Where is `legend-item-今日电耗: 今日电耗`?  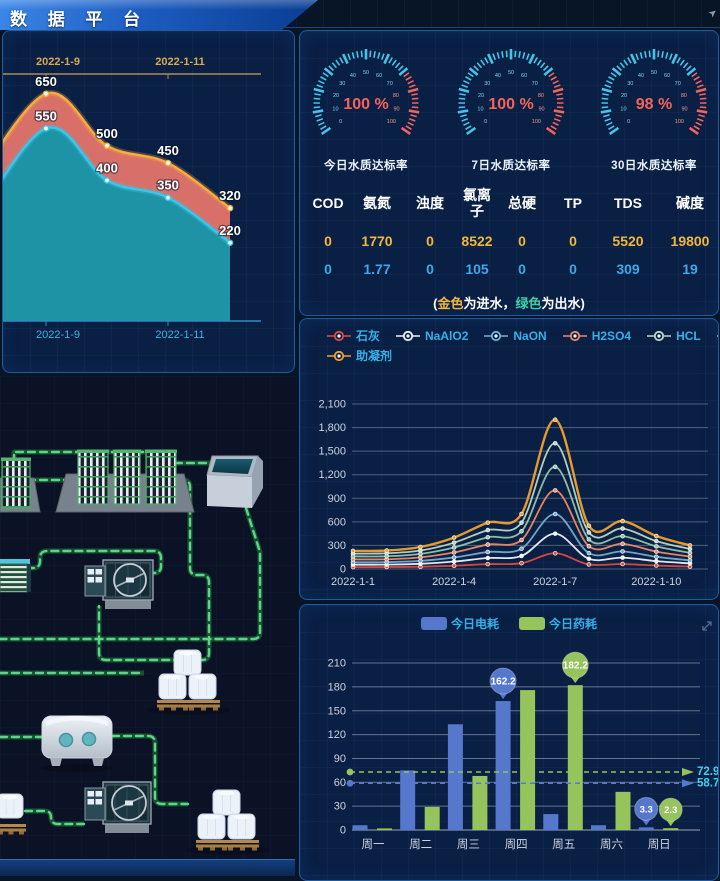
legend-item-今日电耗: 今日电耗 is located at coordinates (459, 623).